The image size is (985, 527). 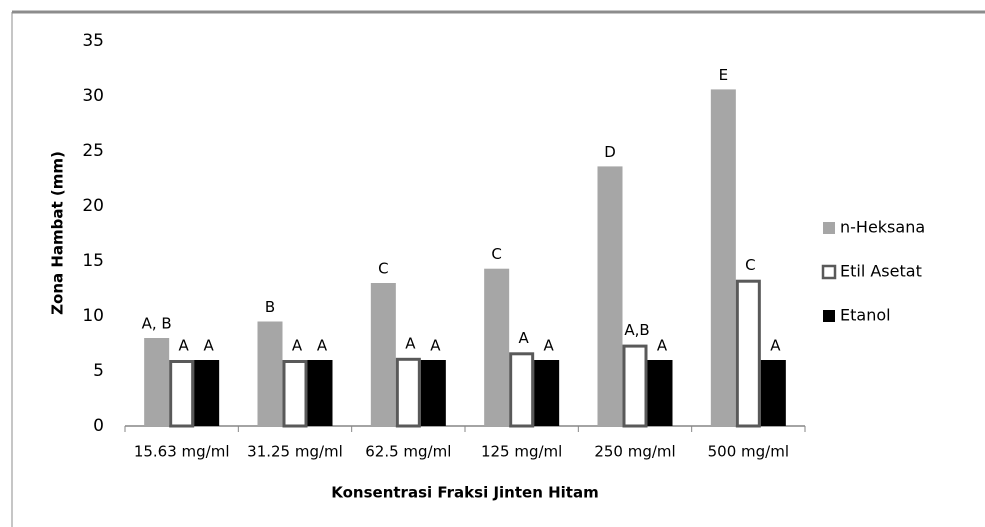 I want to click on bar-annotation: A, B, so click(x=157, y=324).